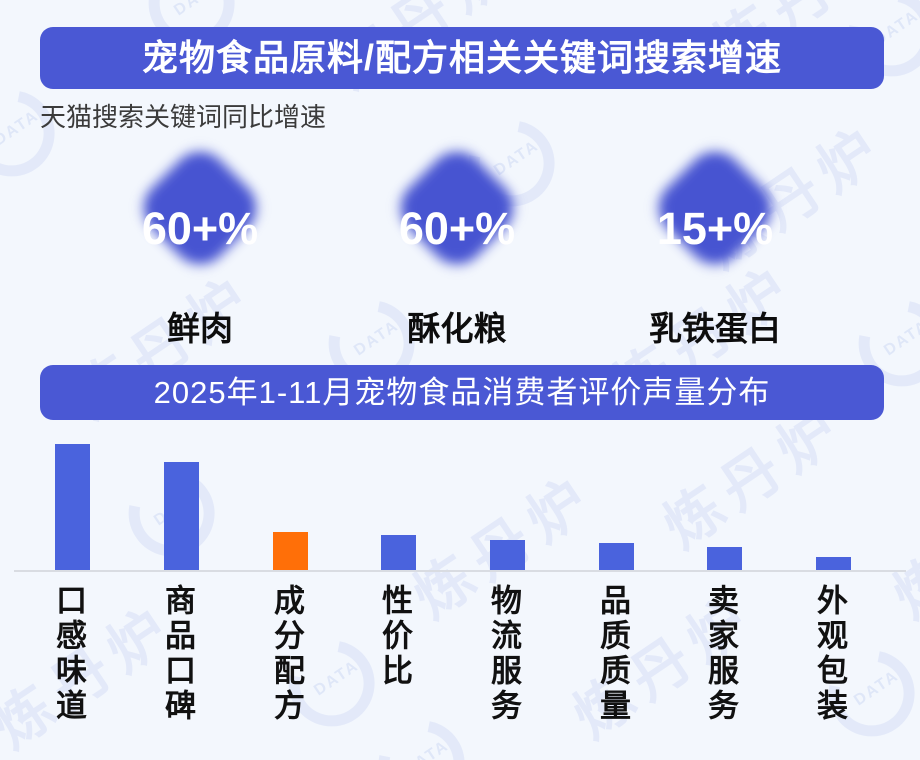 Image resolution: width=920 pixels, height=760 pixels. Describe the element at coordinates (616, 556) in the screenshot. I see `bar-品质质量` at that location.